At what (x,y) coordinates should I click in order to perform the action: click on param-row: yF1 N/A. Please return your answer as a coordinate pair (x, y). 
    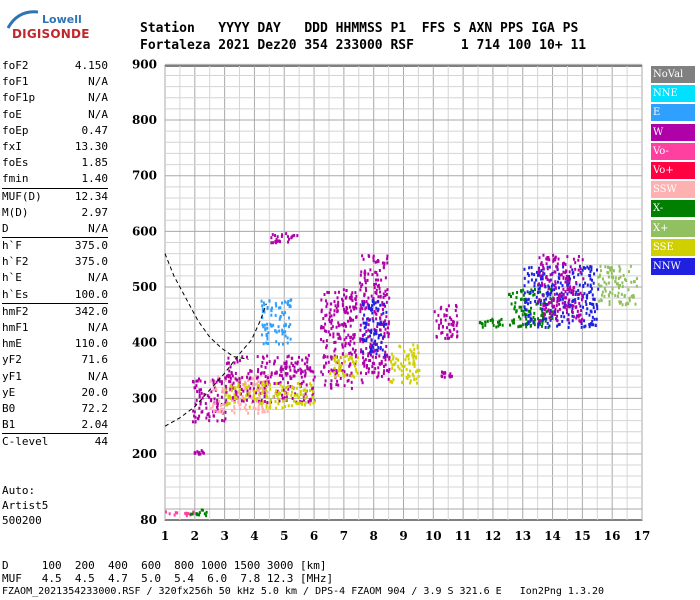
    Looking at the image, I should click on (55, 377).